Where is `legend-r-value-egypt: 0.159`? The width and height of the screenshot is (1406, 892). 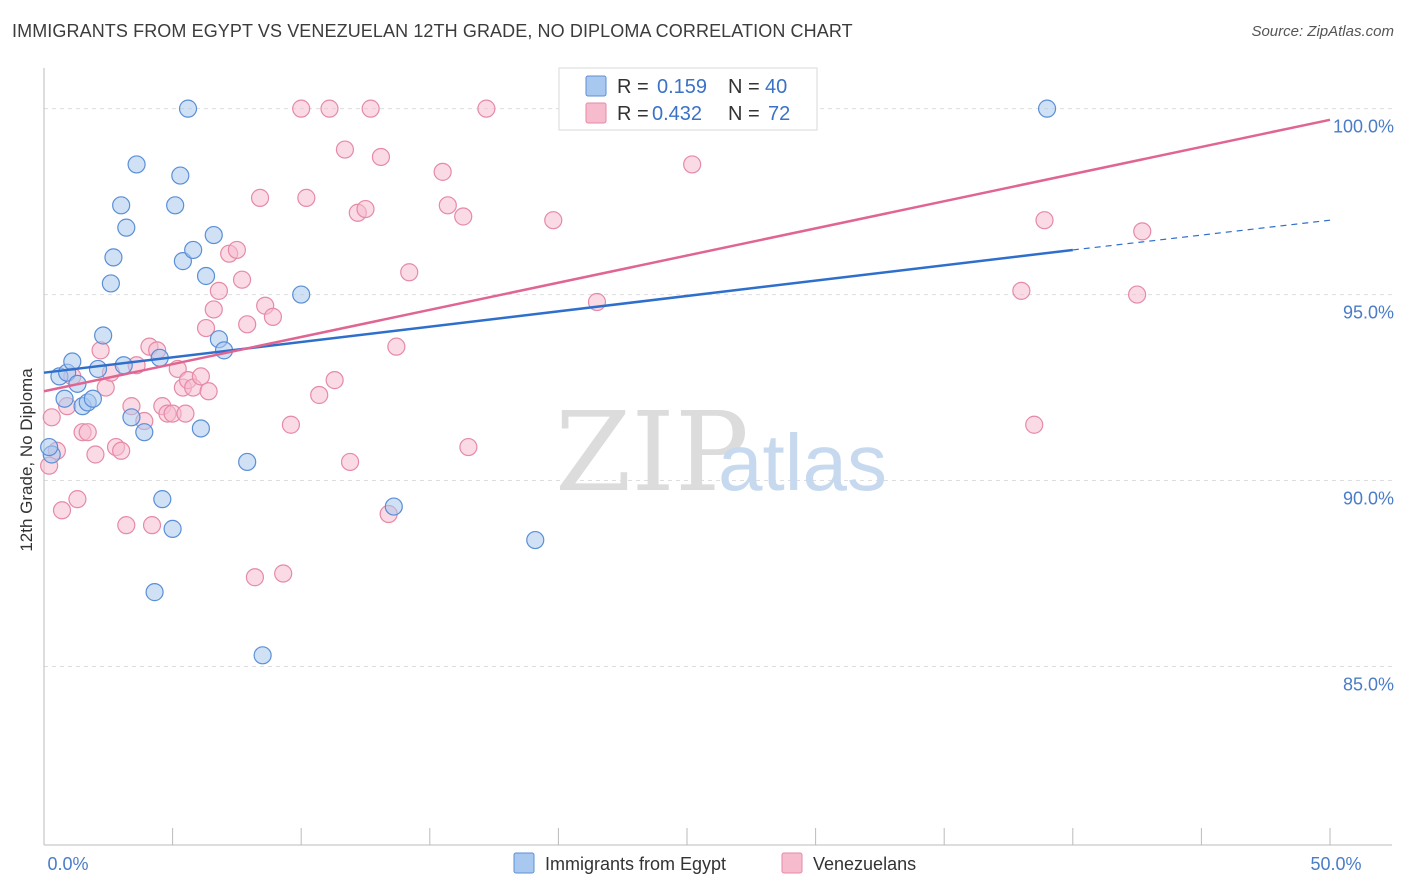
legend-r-value-egypt: 0.159 is located at coordinates (682, 87).